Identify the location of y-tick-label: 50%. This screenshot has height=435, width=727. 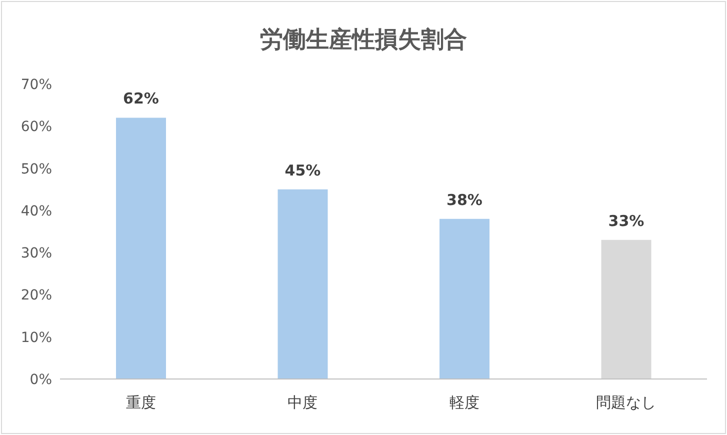
(36, 169).